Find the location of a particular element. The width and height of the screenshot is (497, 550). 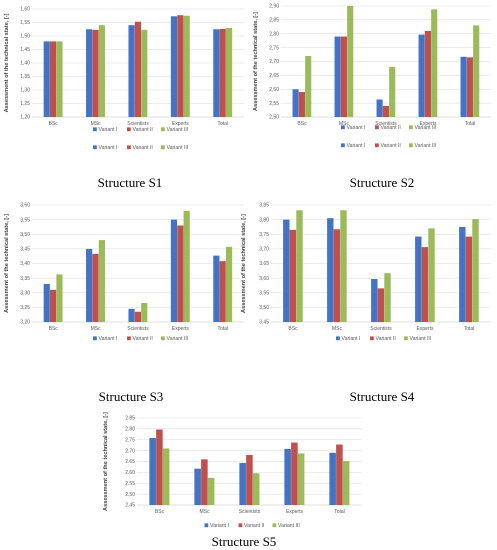

y-tick-label: 3,50 is located at coordinates (264, 308).